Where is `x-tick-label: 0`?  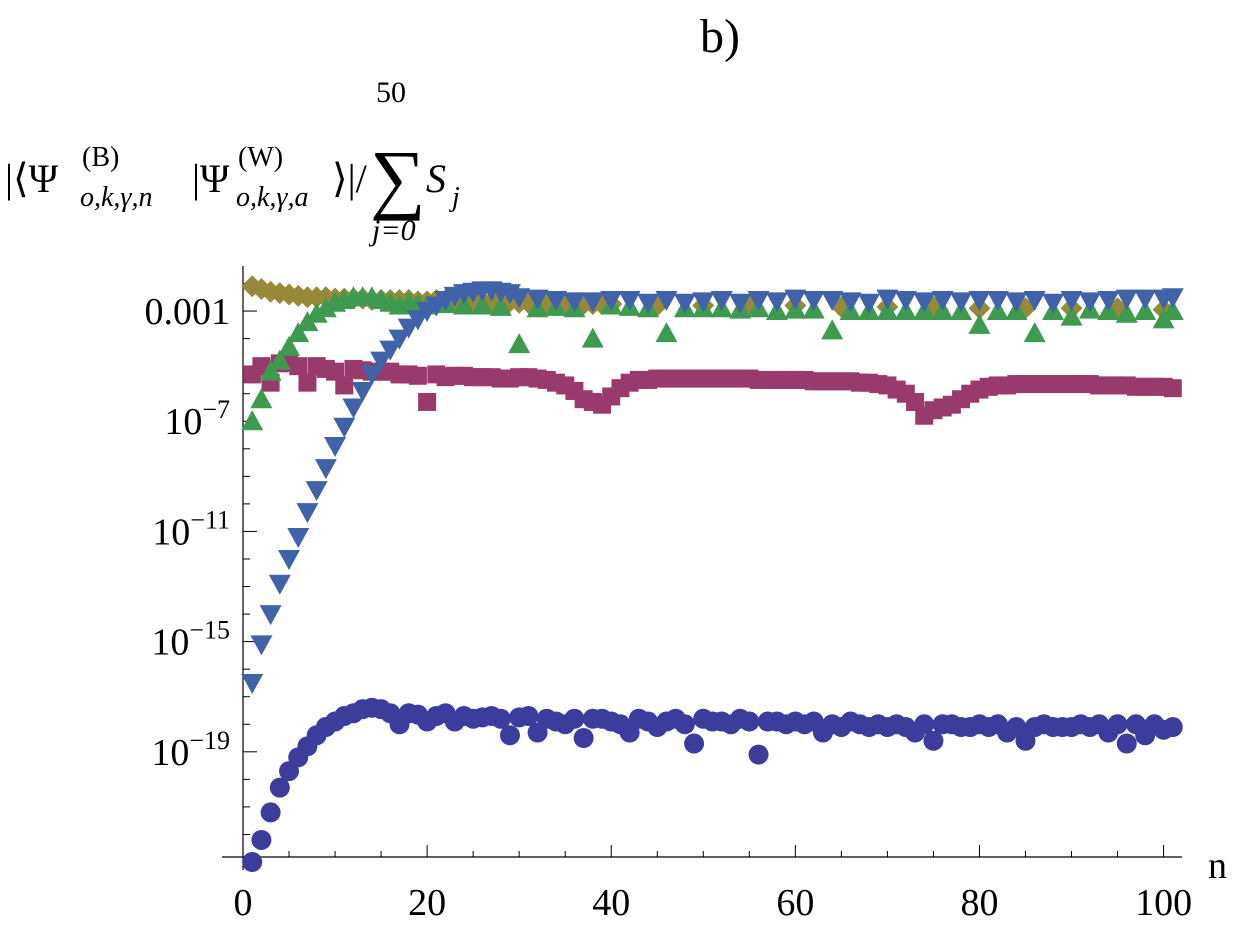
x-tick-label: 0 is located at coordinates (243, 903).